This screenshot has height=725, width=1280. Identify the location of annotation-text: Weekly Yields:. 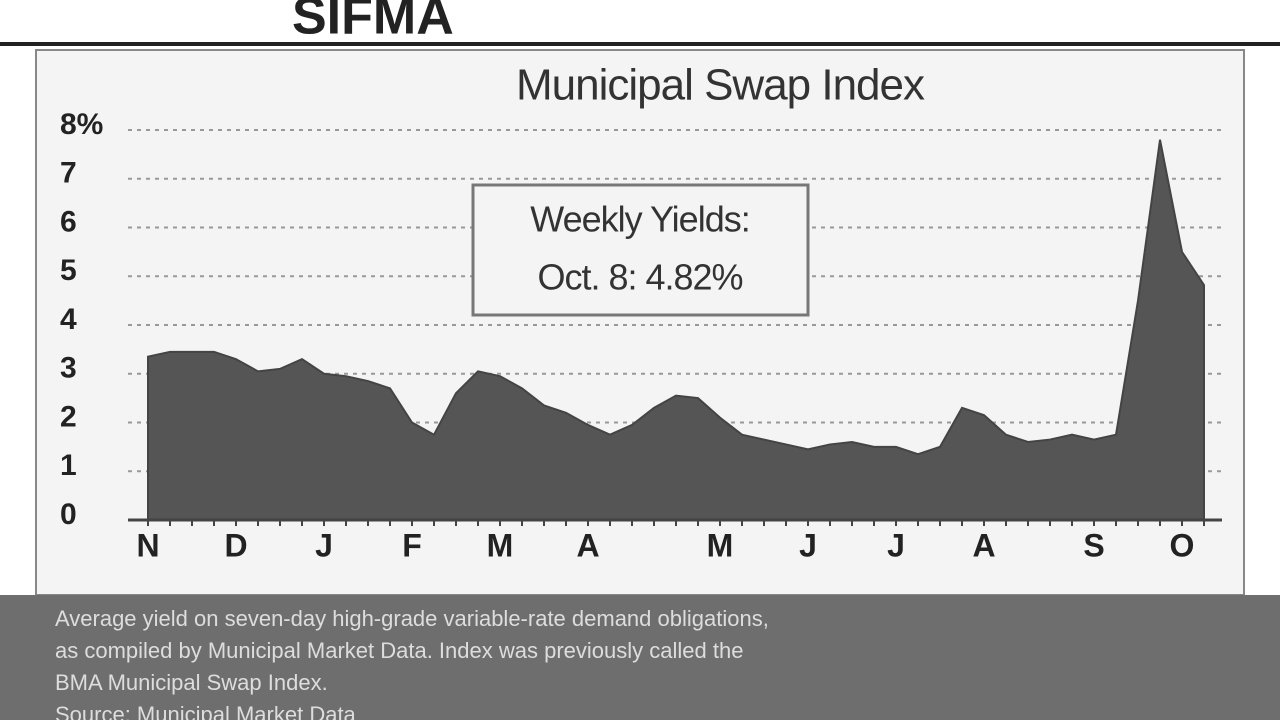
(639, 219).